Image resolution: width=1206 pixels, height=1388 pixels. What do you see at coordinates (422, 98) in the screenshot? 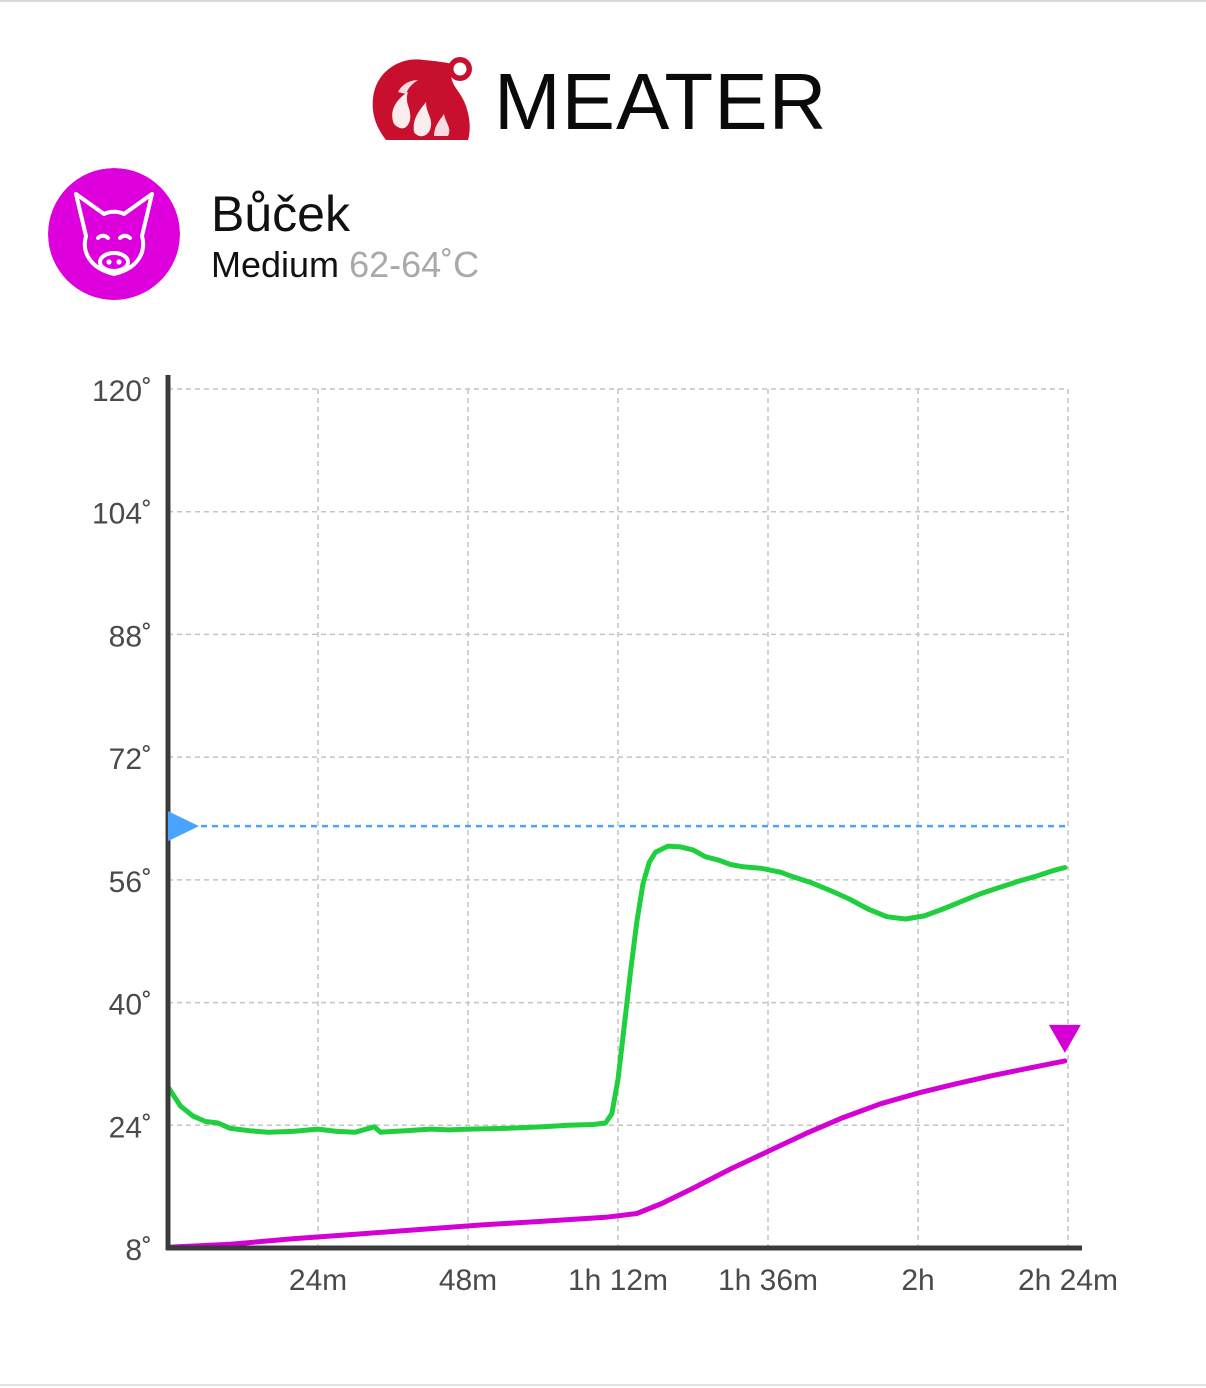
I see `meater-flame-logo-icon` at bounding box center [422, 98].